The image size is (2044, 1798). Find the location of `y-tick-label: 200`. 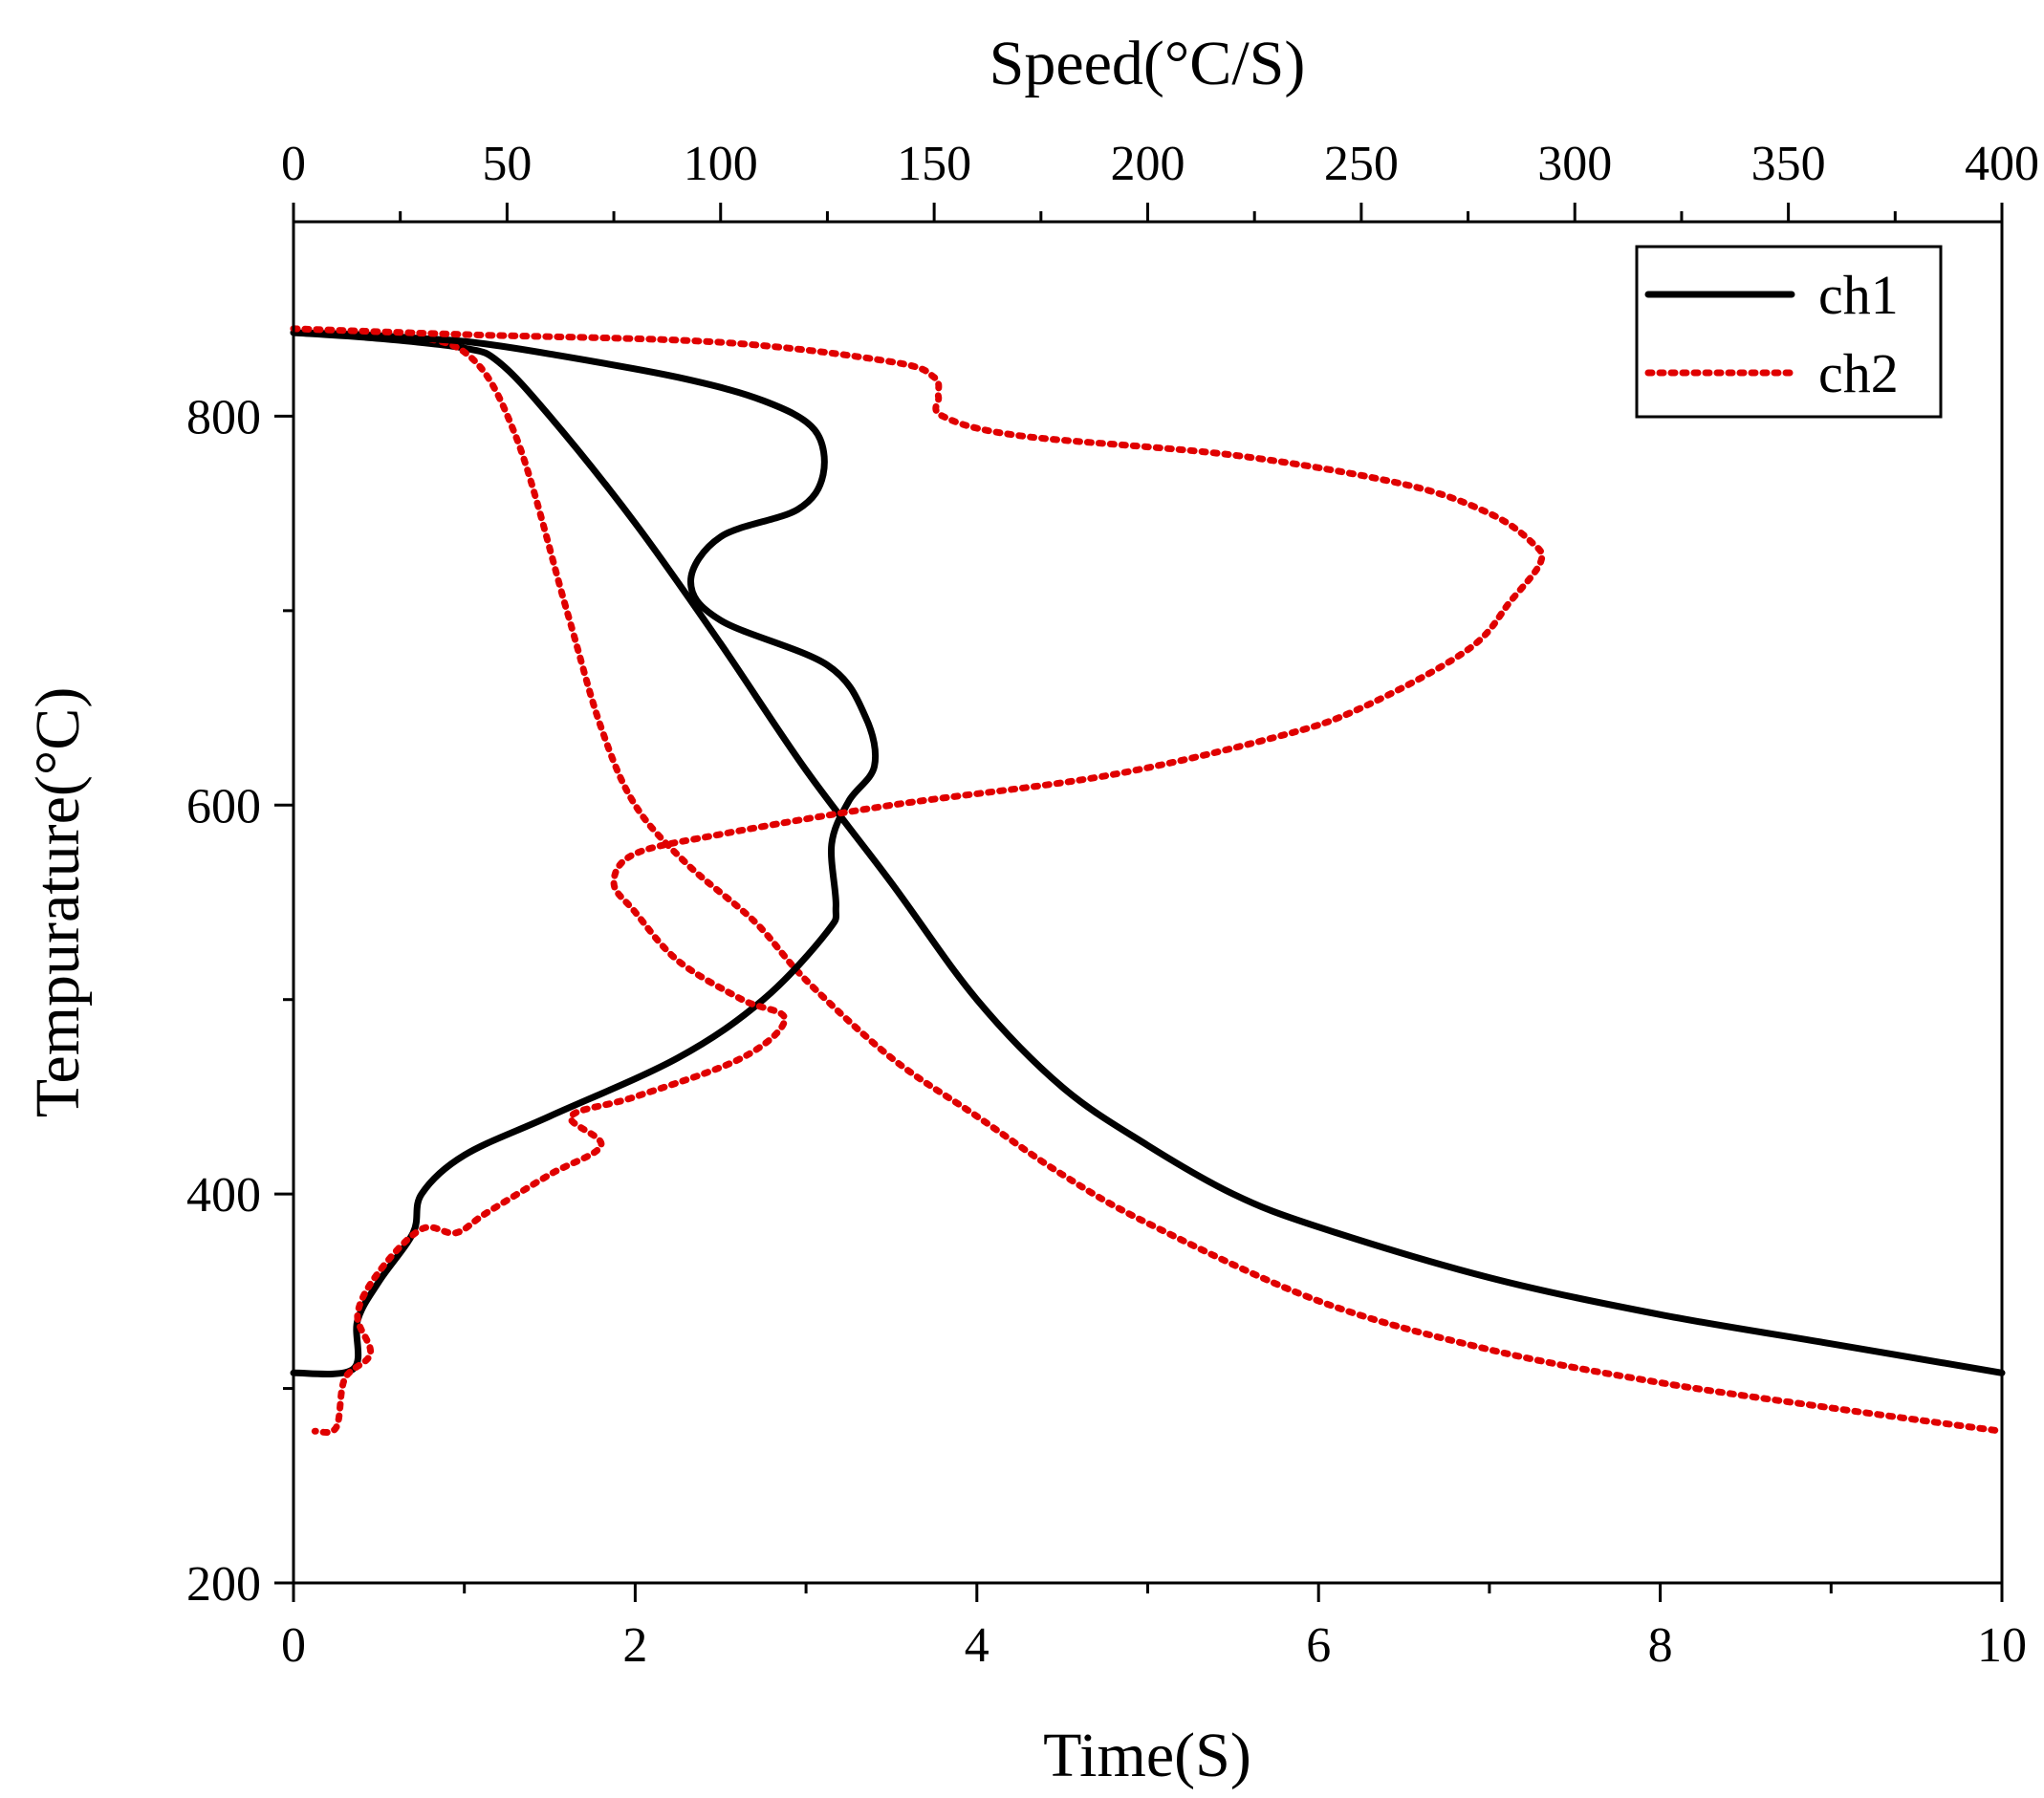

y-tick-label: 200 is located at coordinates (223, 1584).